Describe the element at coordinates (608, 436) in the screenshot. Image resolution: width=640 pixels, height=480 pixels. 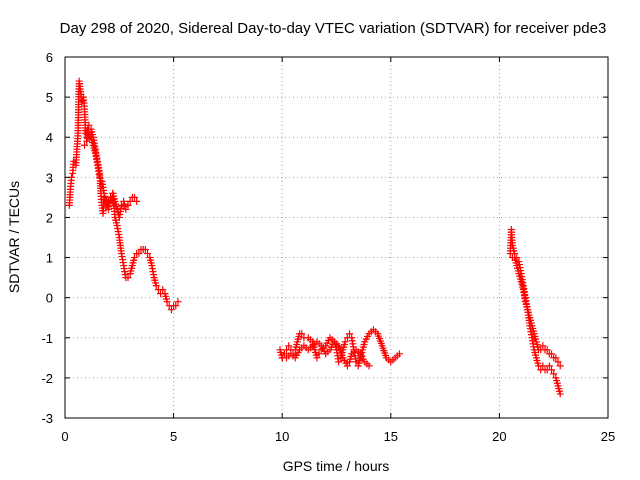
I see `x-tick-label: 25` at that location.